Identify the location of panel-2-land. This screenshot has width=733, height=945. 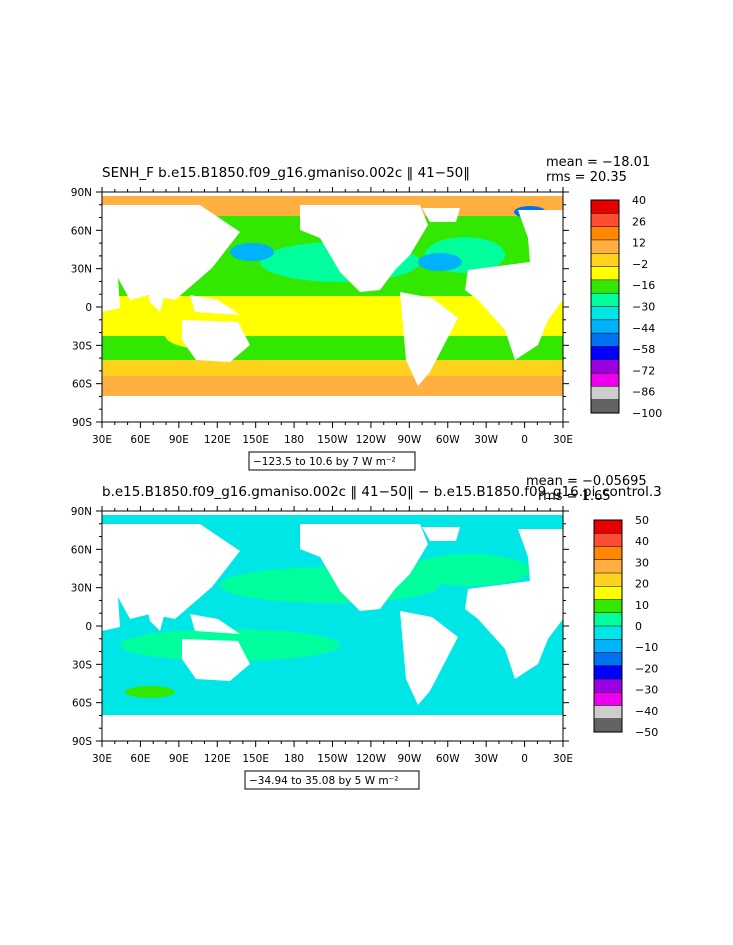
(332, 614).